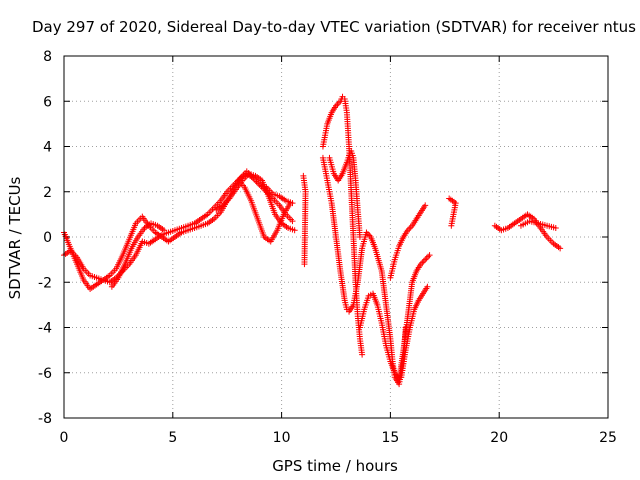 Image resolution: width=640 pixels, height=480 pixels. I want to click on y-tick-label: 0, so click(47, 238).